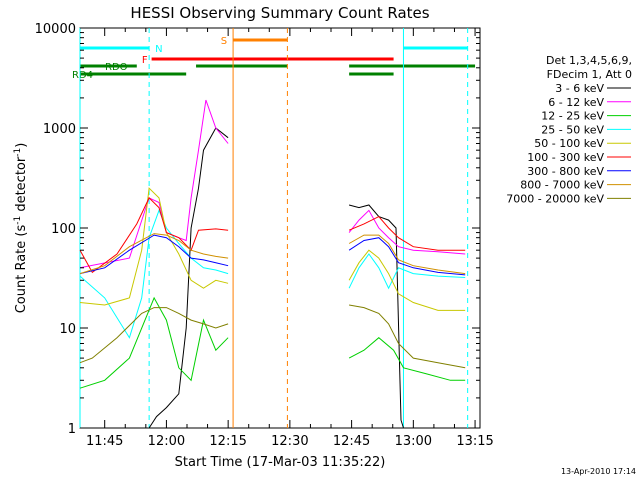 This screenshot has height=480, width=640. What do you see at coordinates (572, 129) in the screenshot?
I see `legend-entry-label: 25 - 50 keV` at bounding box center [572, 129].